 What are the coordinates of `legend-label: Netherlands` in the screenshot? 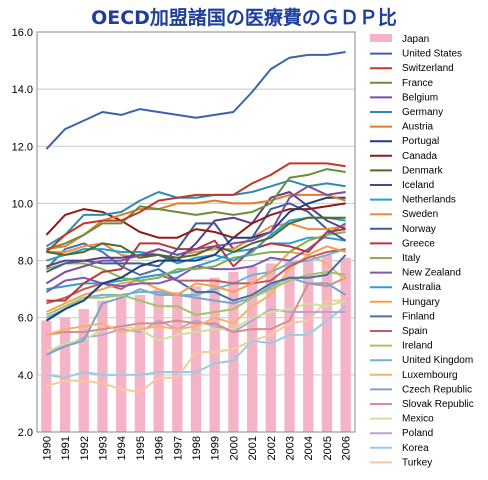 It's located at (429, 200).